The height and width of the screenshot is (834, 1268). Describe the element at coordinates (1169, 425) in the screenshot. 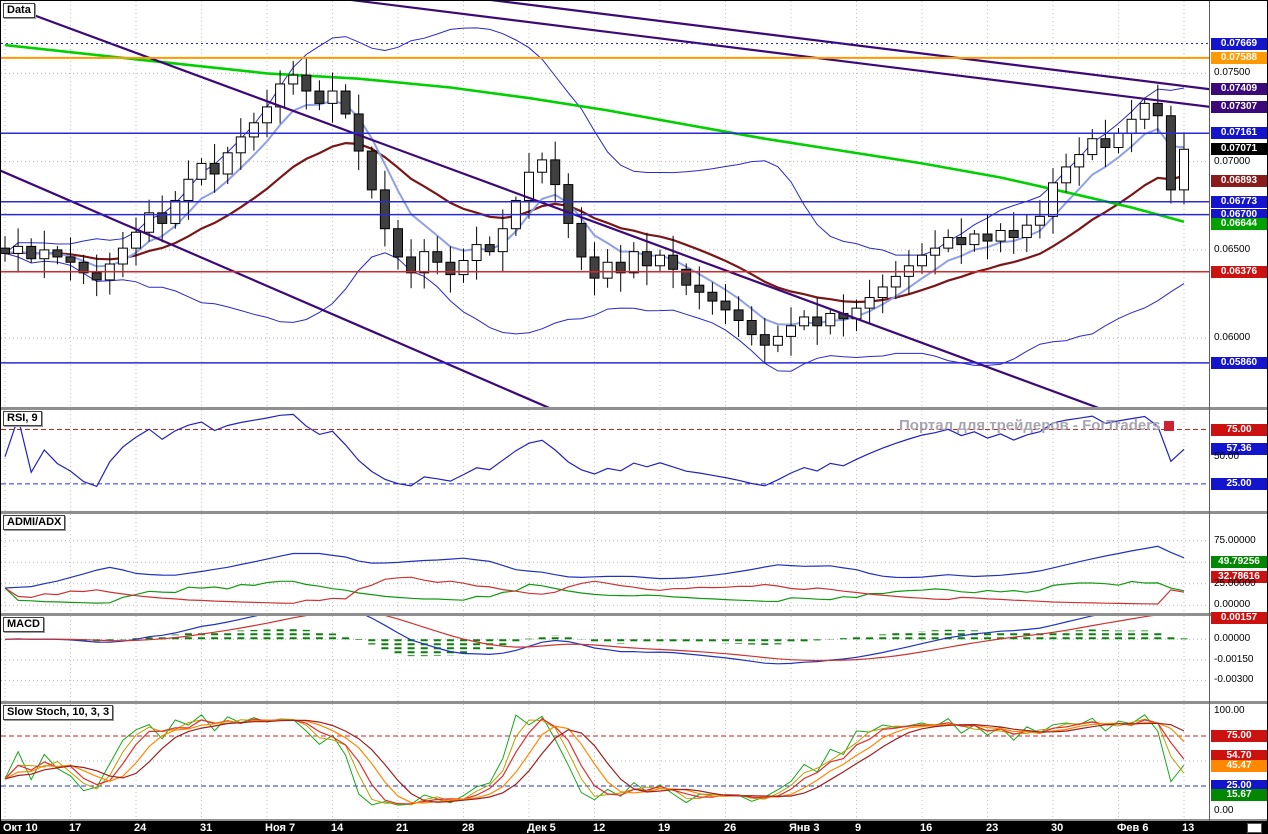

I see `fortraders-logo-icon` at that location.